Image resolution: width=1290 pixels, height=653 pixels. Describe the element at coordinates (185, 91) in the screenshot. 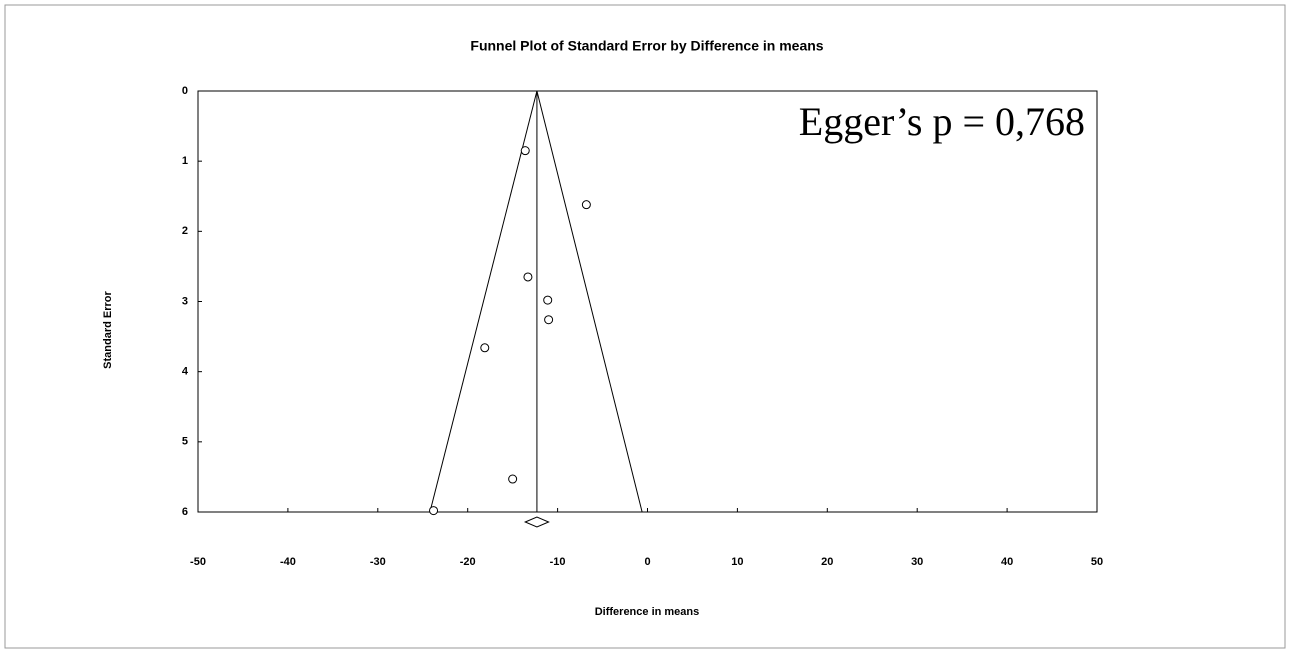

I see `y-tick-label: 0` at that location.